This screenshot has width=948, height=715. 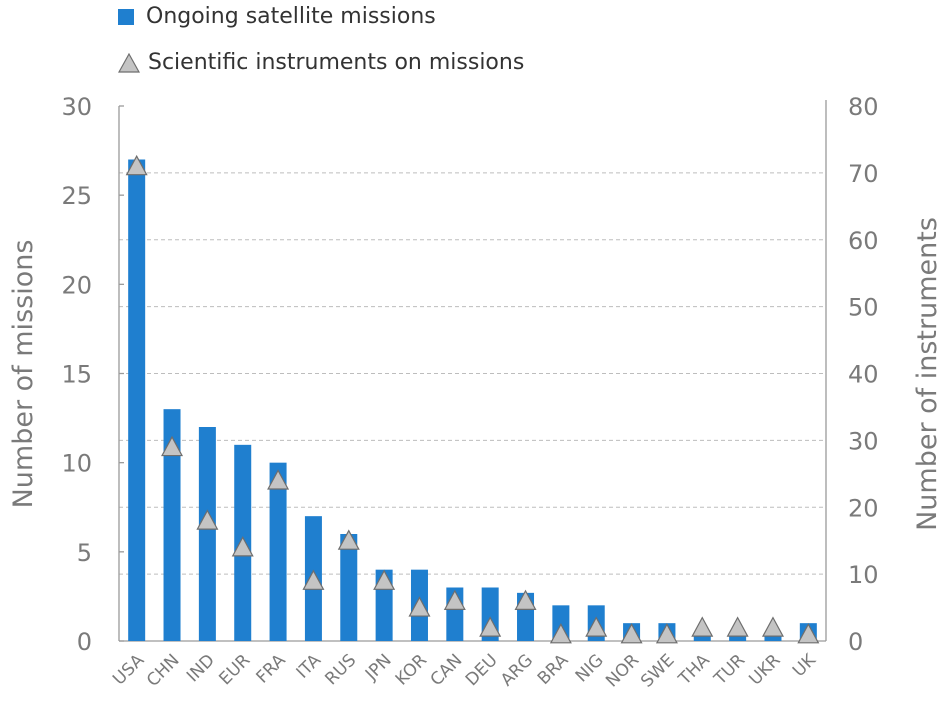 I want to click on right-tick-label: 20, so click(x=863, y=508).